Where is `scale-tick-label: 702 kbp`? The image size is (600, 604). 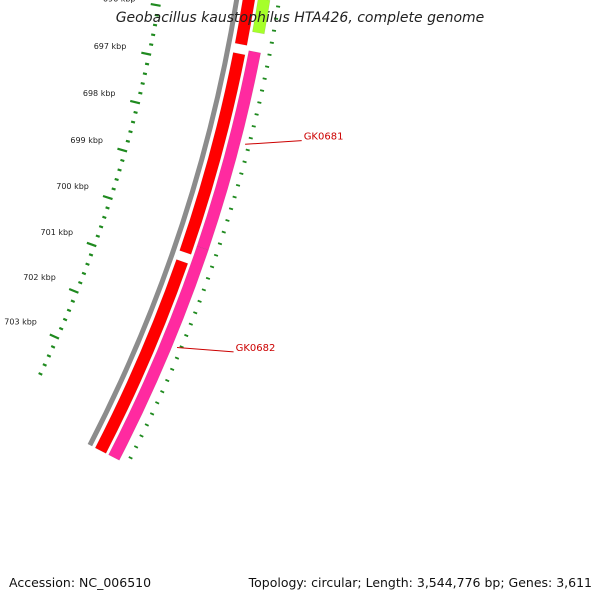 scale-tick-label: 702 kbp is located at coordinates (39, 277).